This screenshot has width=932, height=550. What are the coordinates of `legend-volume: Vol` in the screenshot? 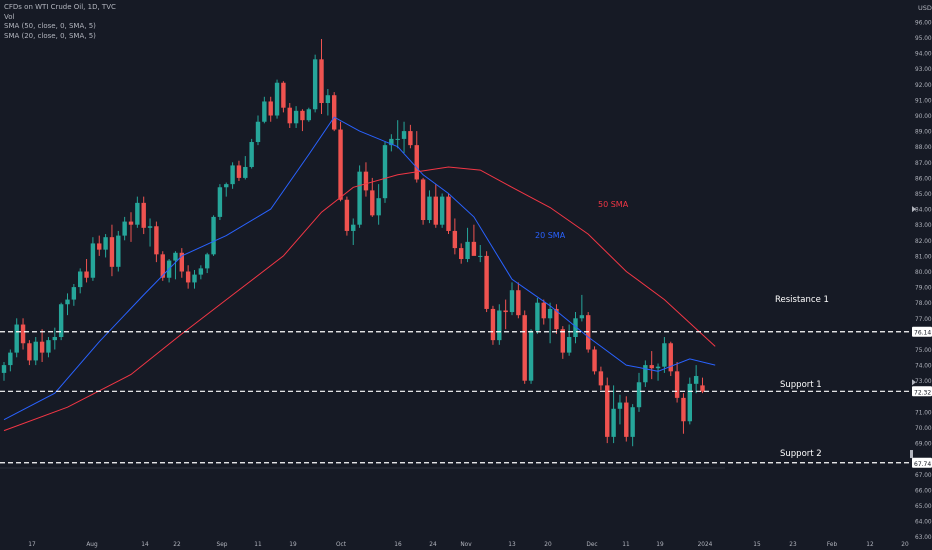 It's located at (9, 16).